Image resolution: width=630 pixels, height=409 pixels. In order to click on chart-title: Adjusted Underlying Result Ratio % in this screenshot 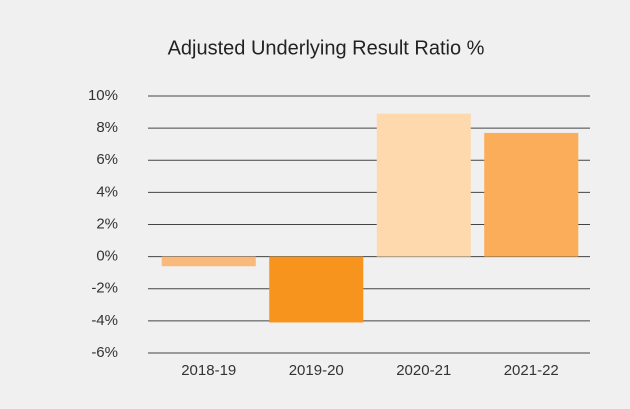, I will do `click(326, 48)`.